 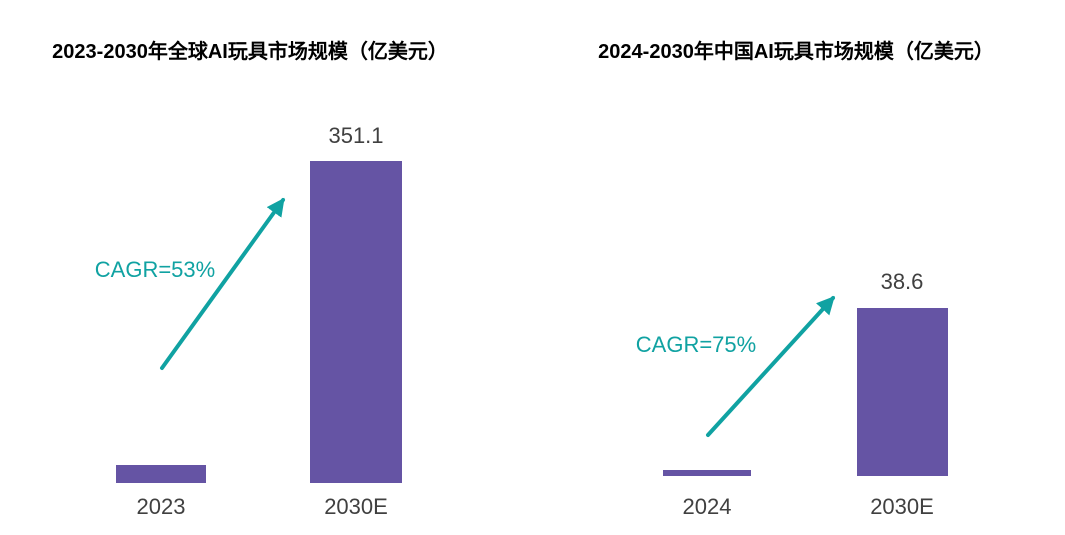 I want to click on growth-arrow-icon-global, so click(x=222, y=283).